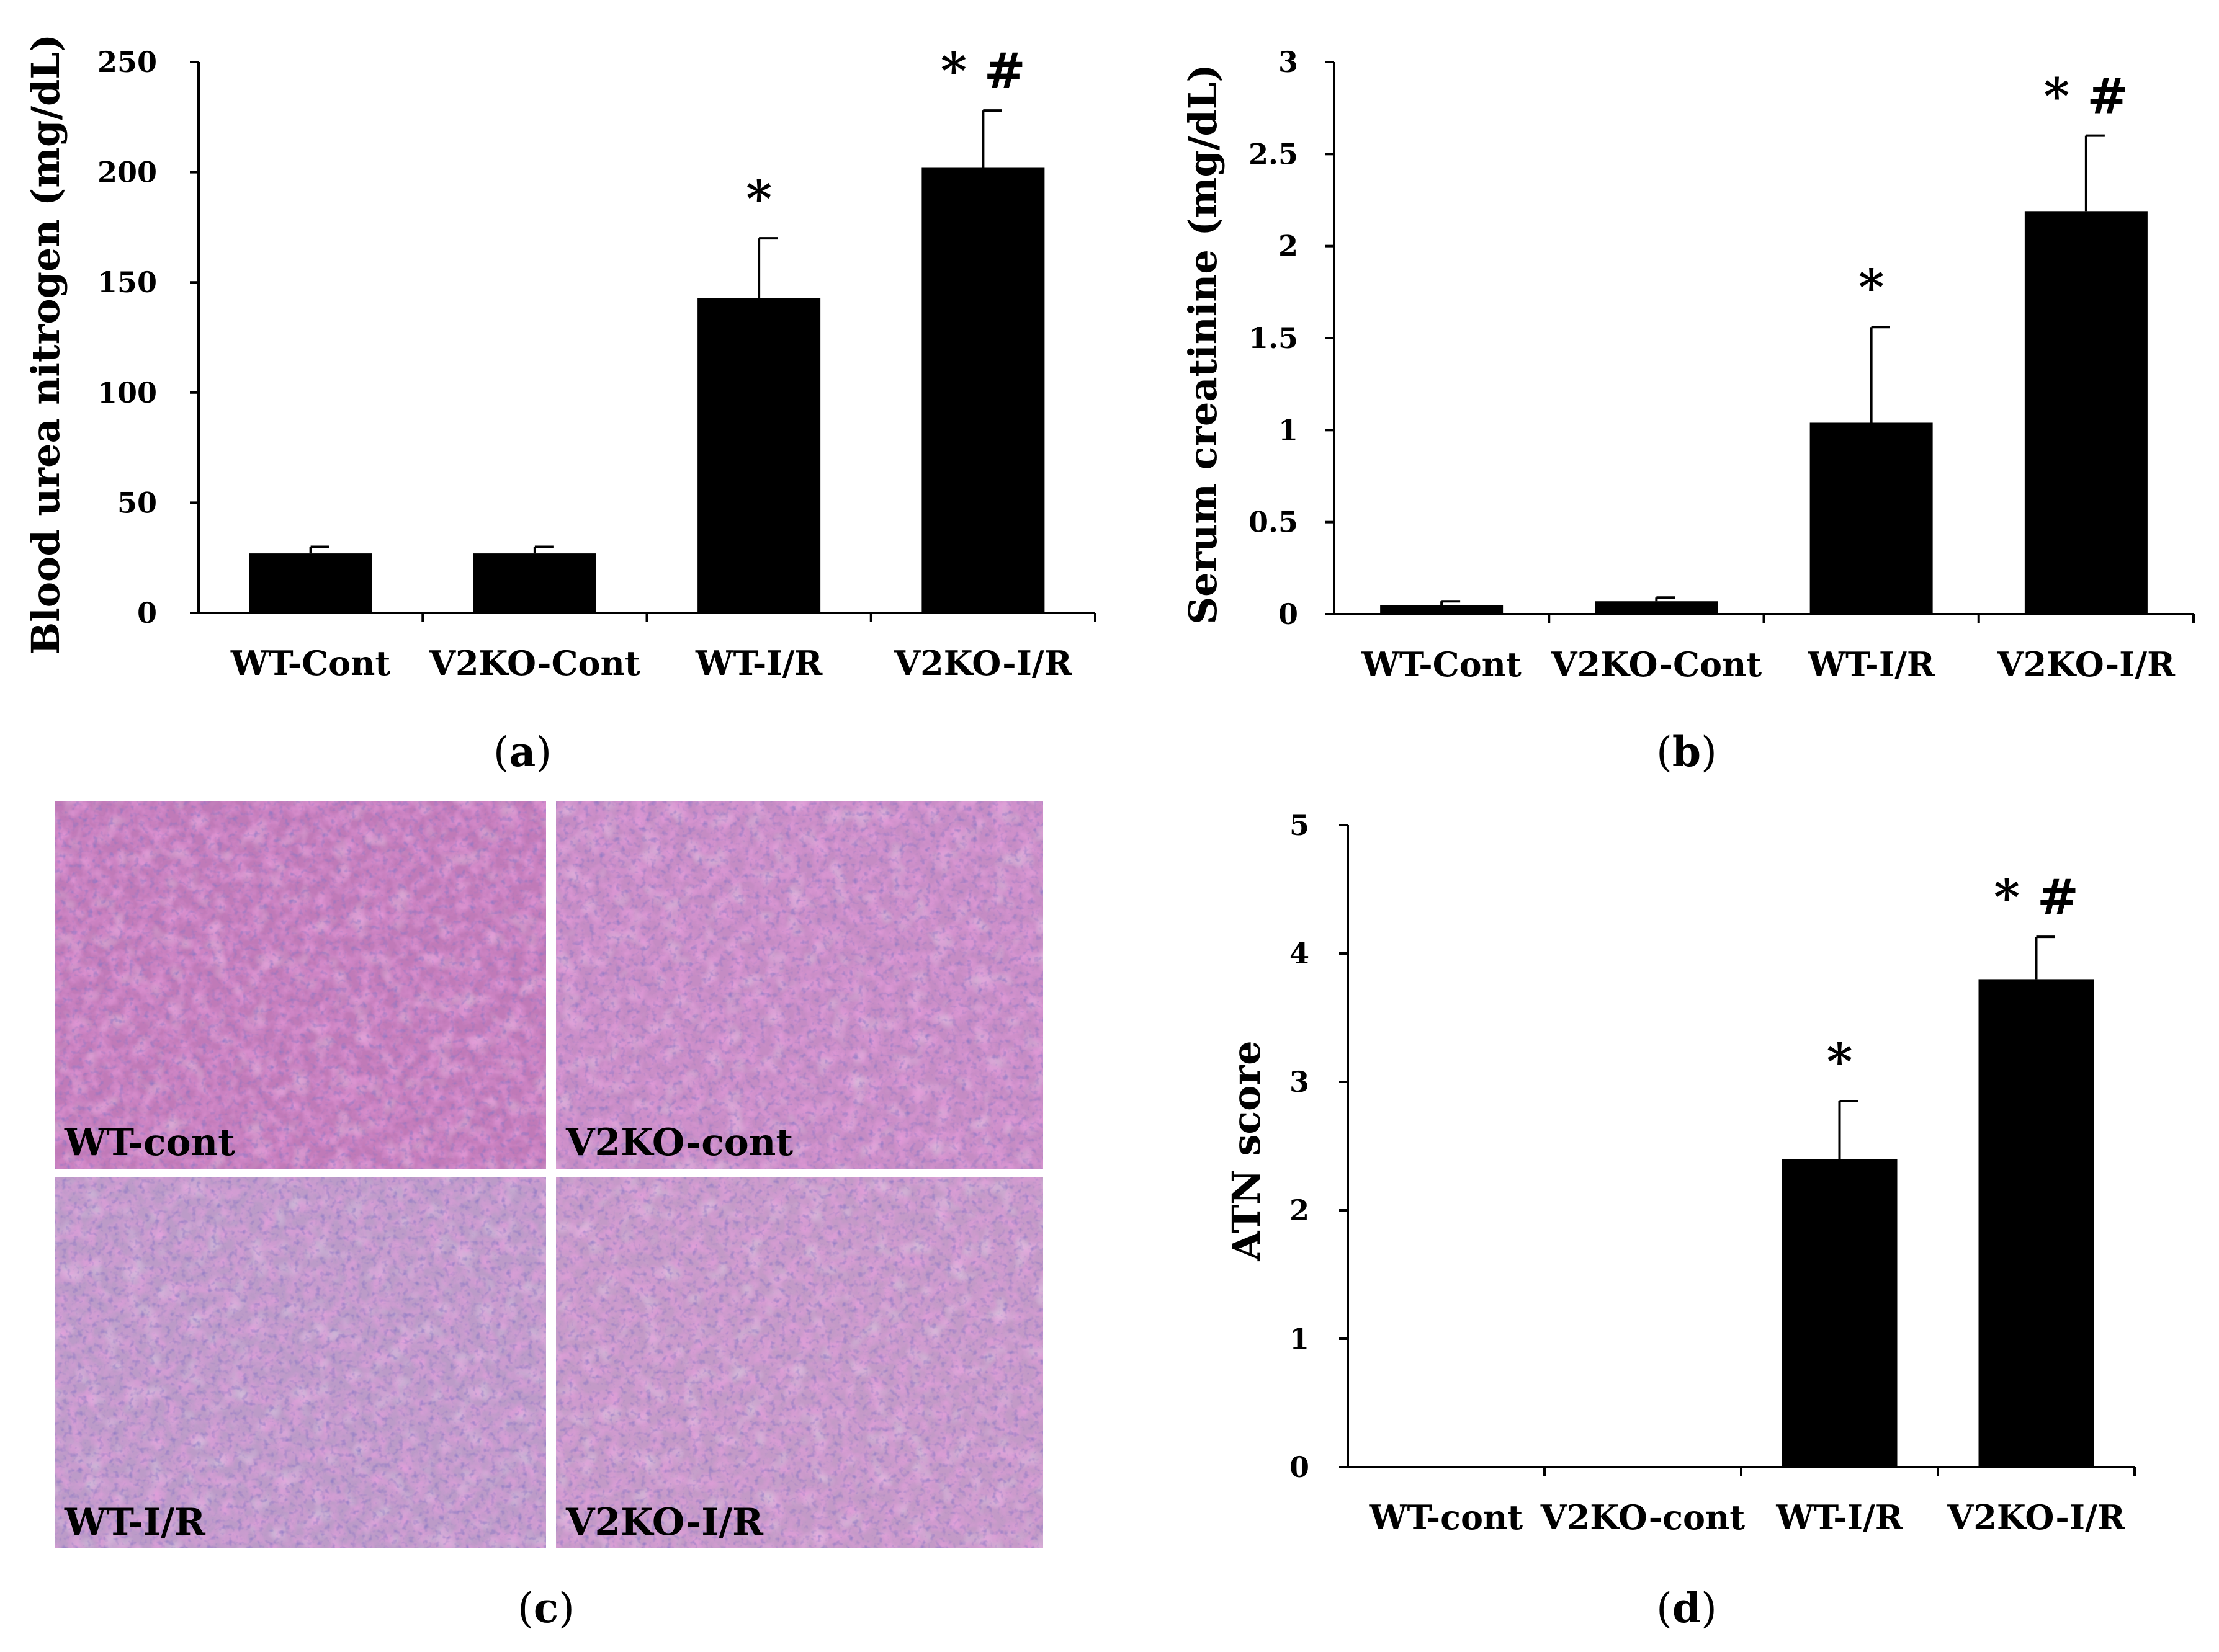 Image resolution: width=2219 pixels, height=1652 pixels. What do you see at coordinates (127, 62) in the screenshot?
I see `y-tick-label: 250` at bounding box center [127, 62].